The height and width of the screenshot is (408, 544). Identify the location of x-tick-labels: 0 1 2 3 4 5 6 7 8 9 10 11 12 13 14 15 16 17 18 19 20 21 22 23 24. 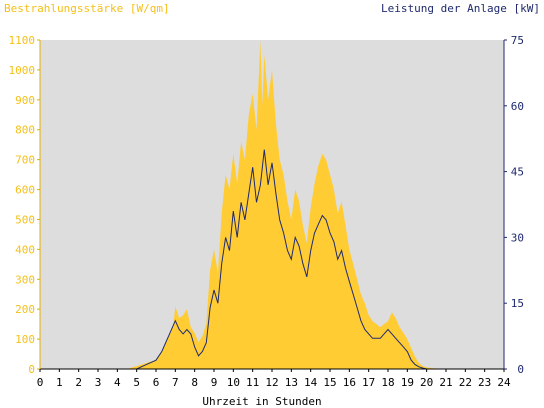
(274, 379).